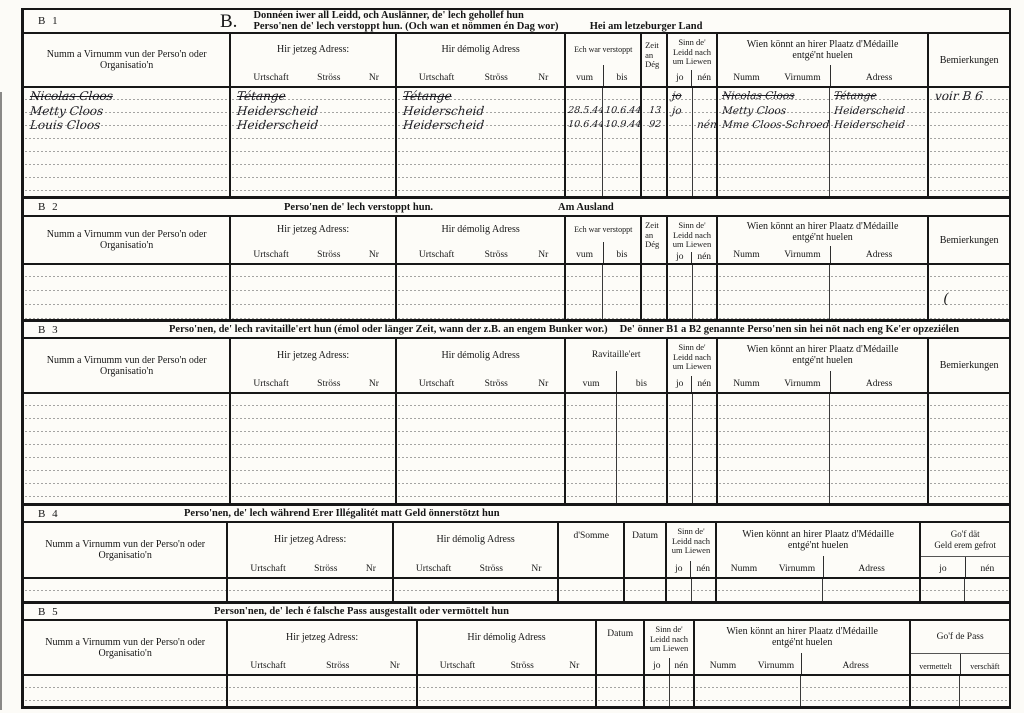  Describe the element at coordinates (617, 365) in the screenshot. I see `header-ravitailleert: Ravitaille'ert vum bis` at that location.